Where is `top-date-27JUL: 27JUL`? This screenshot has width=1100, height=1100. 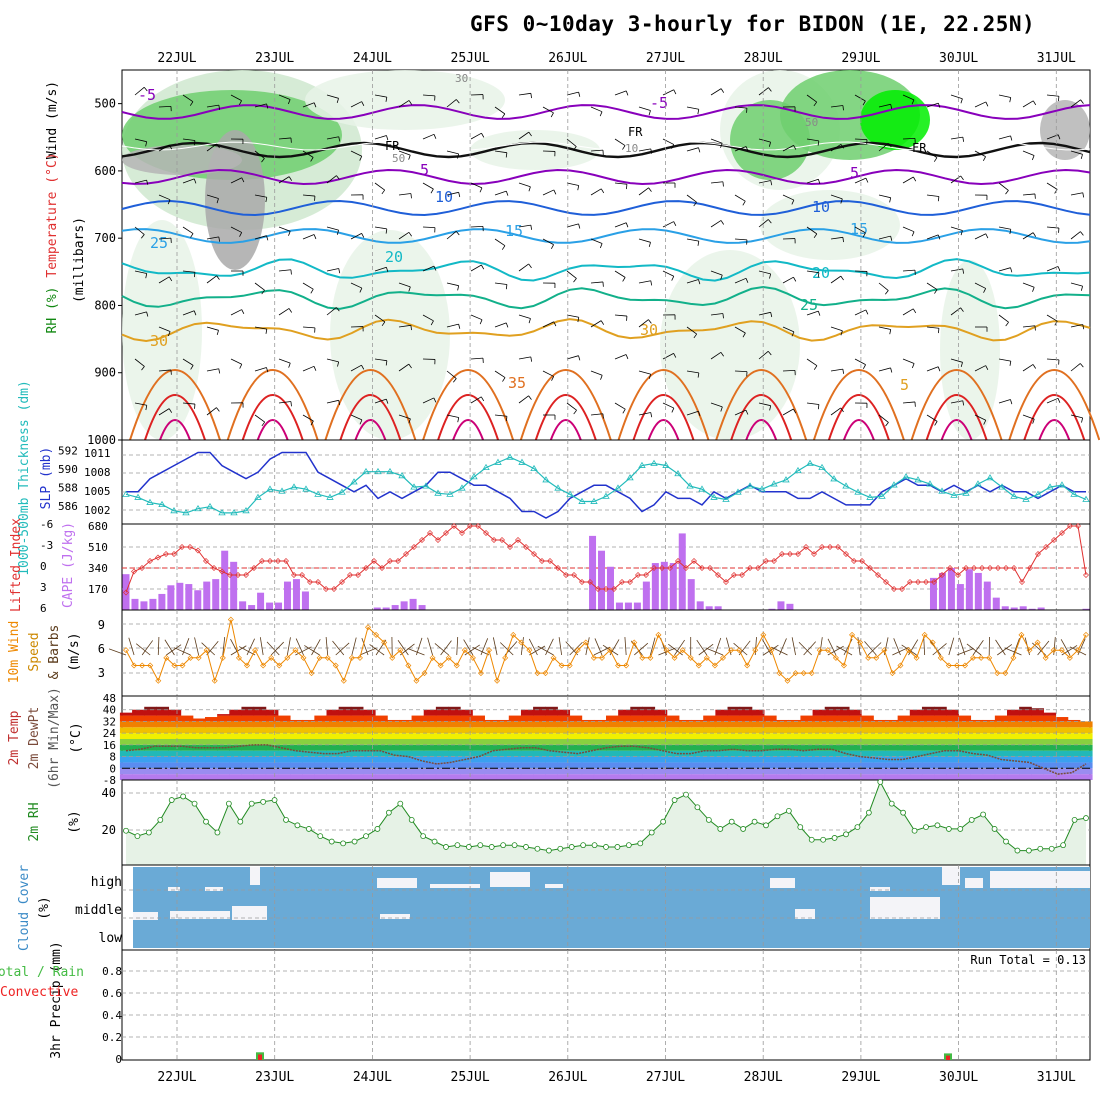 top-date-27JUL: 27JUL is located at coordinates (665, 58).